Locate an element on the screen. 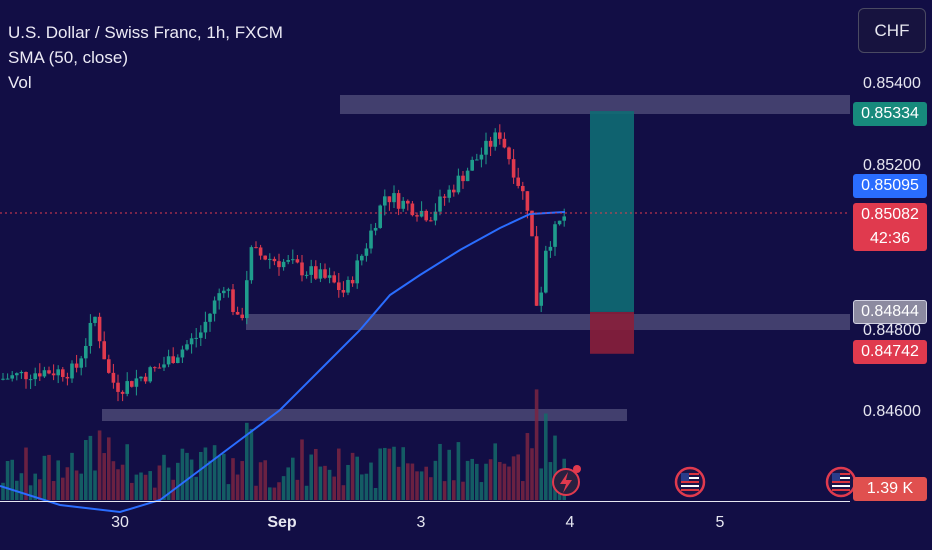  us-flag-event-icon is located at coordinates (841, 482).